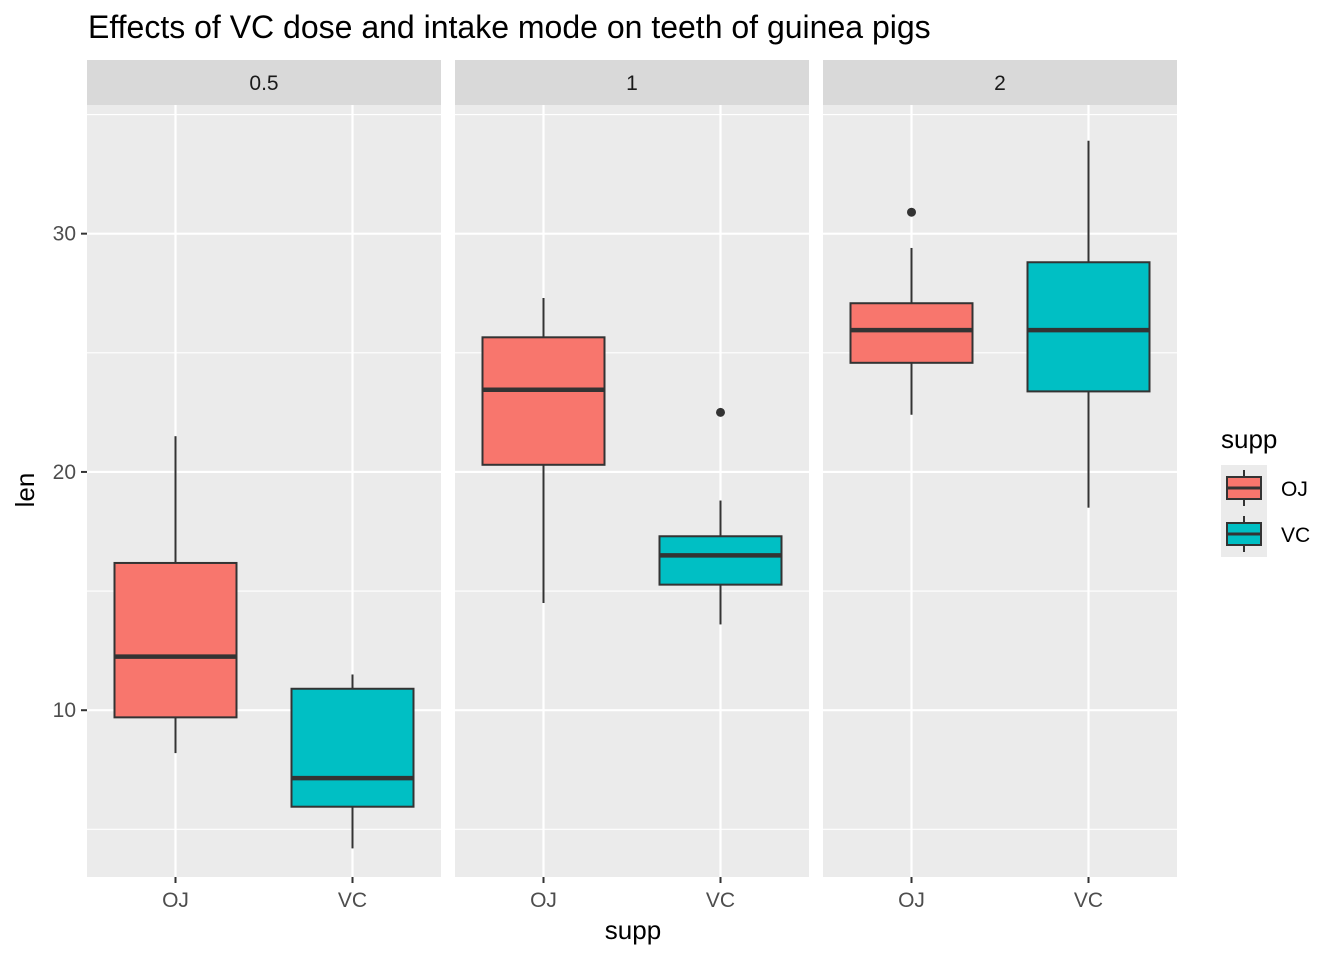 This screenshot has height=960, width=1344. I want to click on legend-item-label: OJ, so click(1294, 489).